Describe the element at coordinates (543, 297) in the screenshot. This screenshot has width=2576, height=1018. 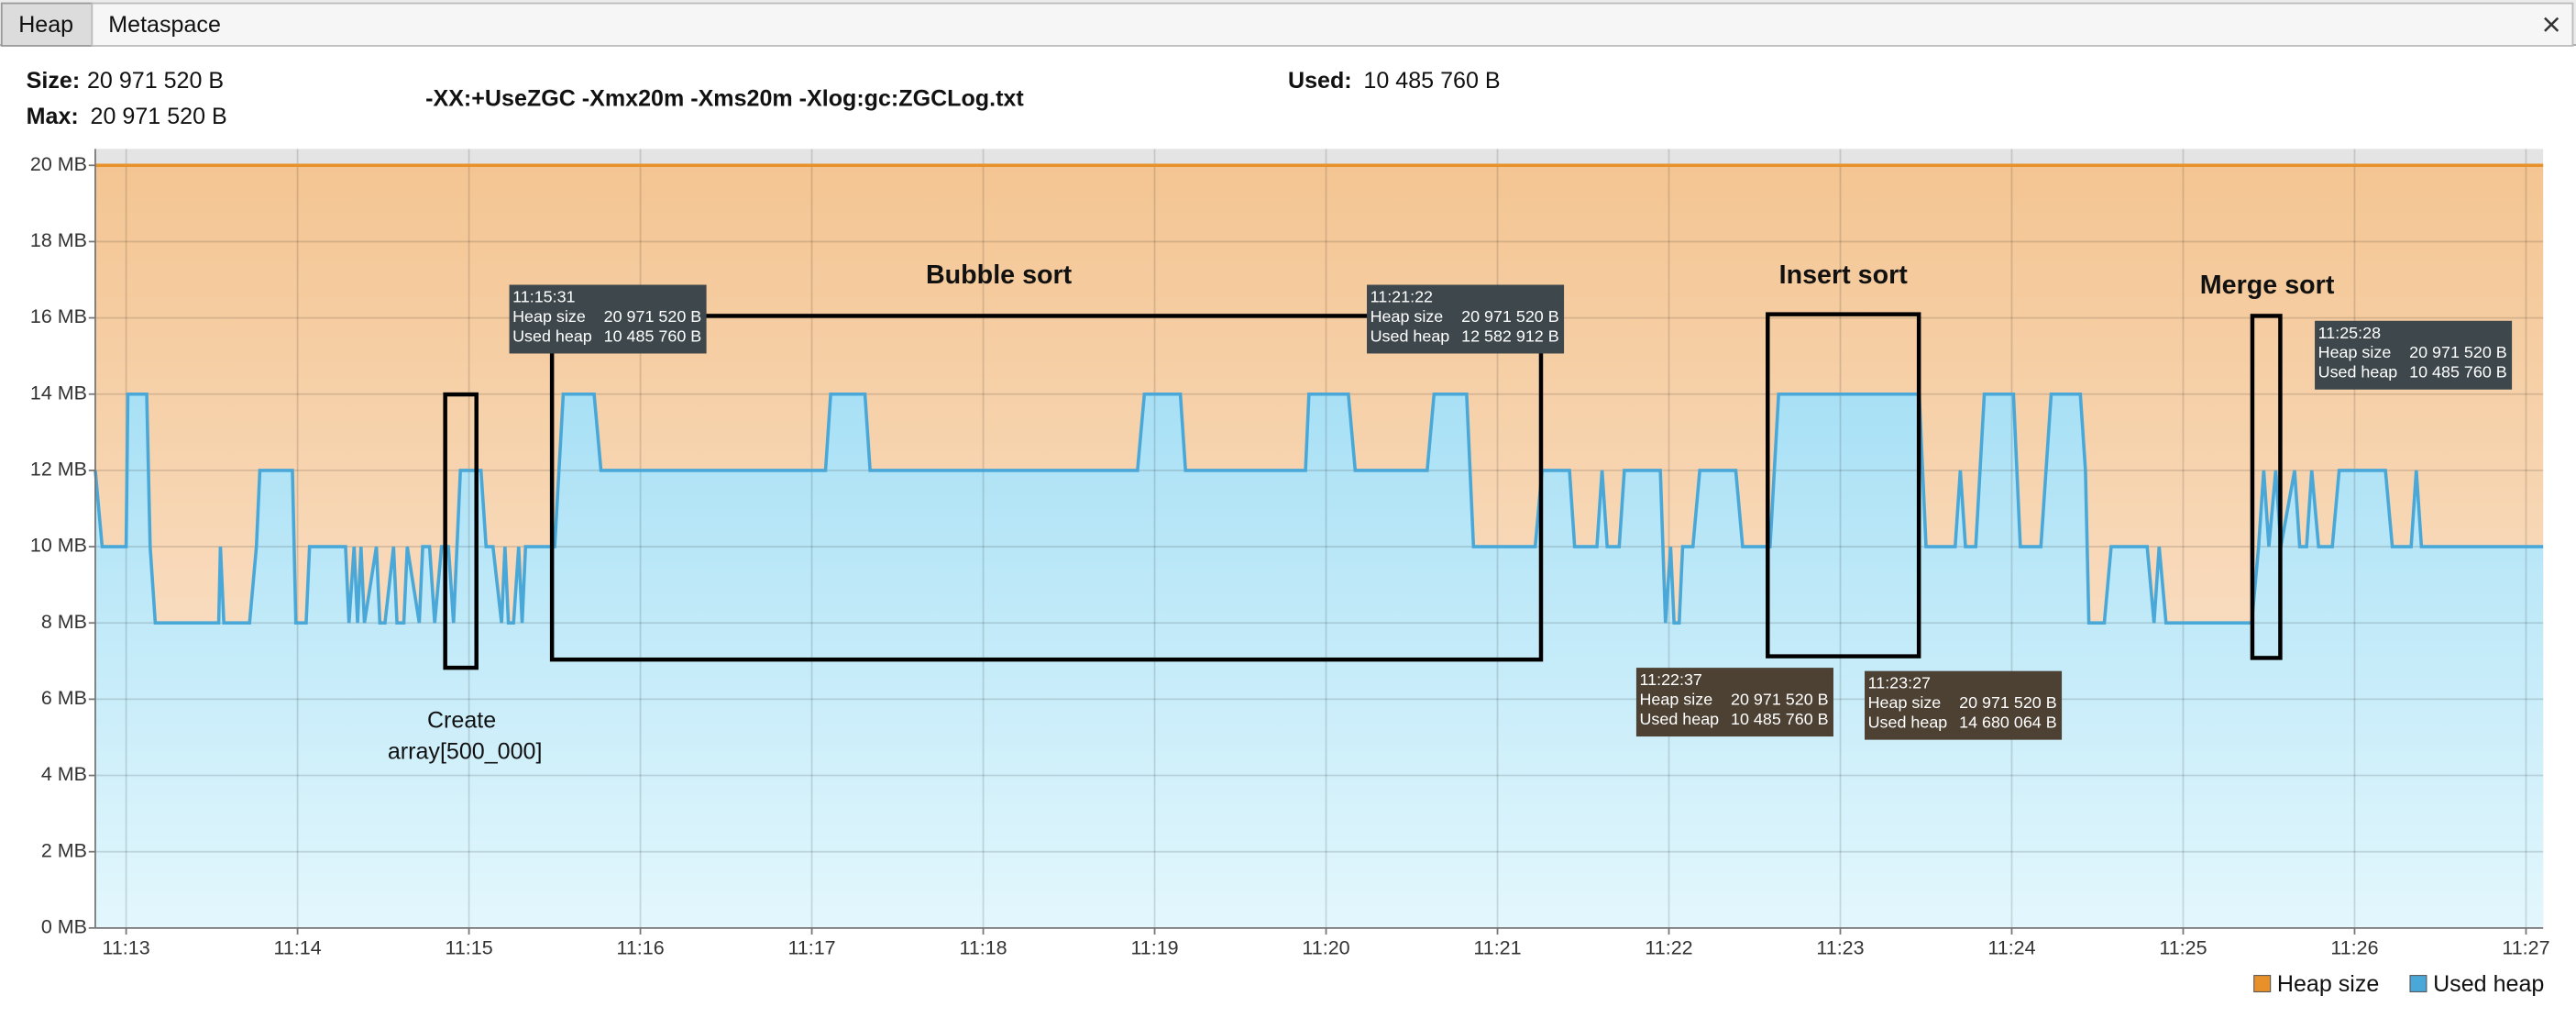
I see `tooltip-time: 11:15:31` at that location.